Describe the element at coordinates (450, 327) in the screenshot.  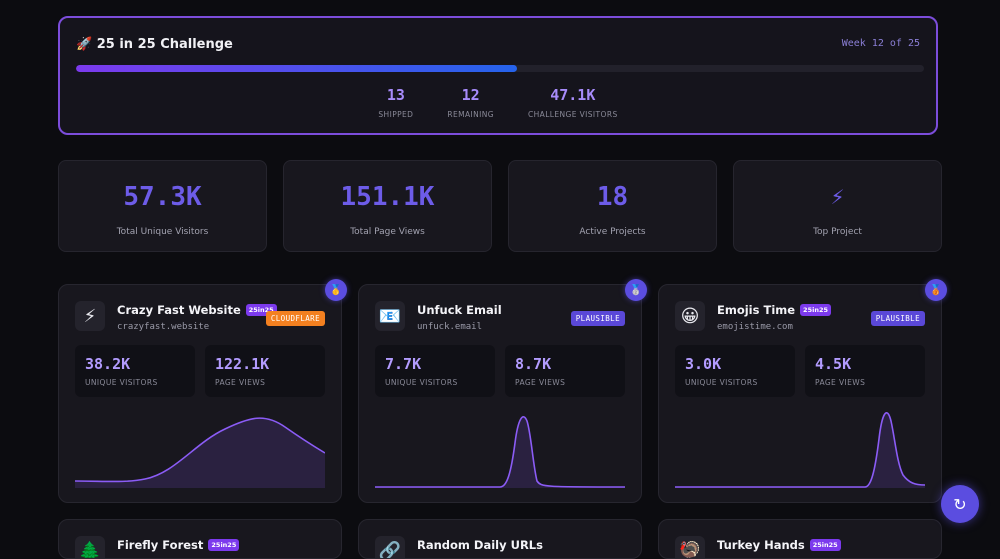
I see `project-domain: unfuck.email` at that location.